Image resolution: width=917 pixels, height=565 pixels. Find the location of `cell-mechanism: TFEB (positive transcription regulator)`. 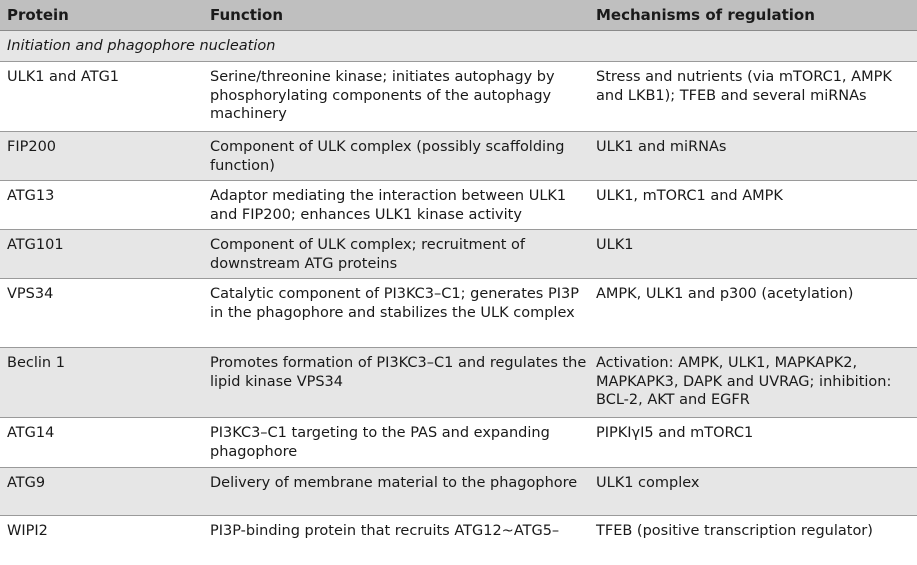

cell-mechanism: TFEB (positive transcription regulator) is located at coordinates (734, 531).